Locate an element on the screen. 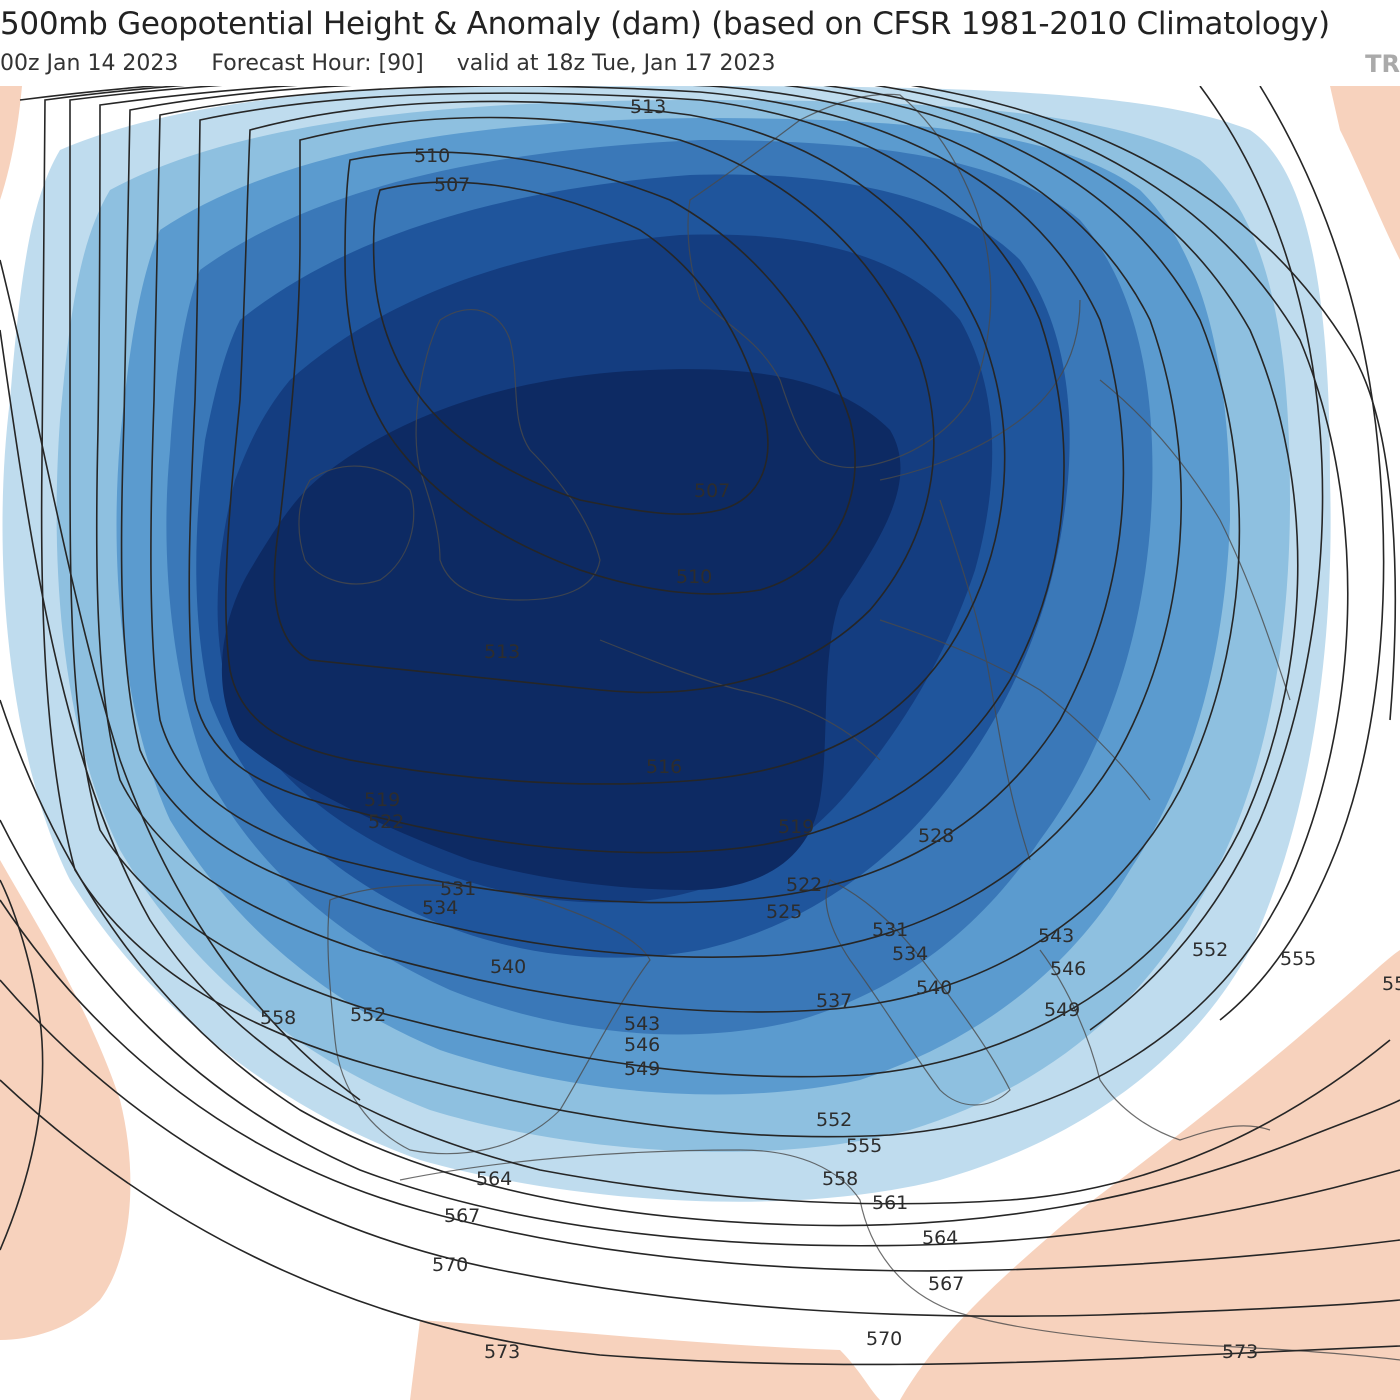 The height and width of the screenshot is (1400, 1400). contour-label: 561 is located at coordinates (890, 1203).